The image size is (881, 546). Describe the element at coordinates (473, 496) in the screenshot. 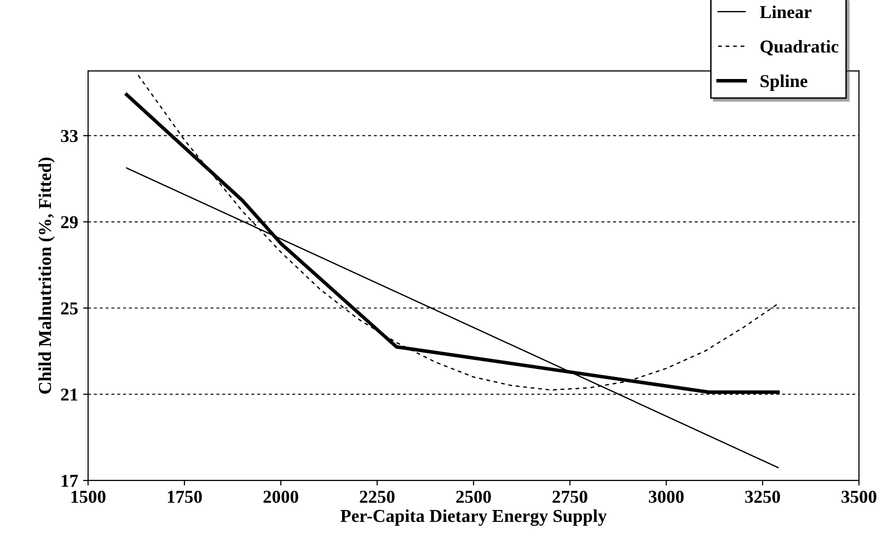

I see `x-tick-label: 2500` at that location.